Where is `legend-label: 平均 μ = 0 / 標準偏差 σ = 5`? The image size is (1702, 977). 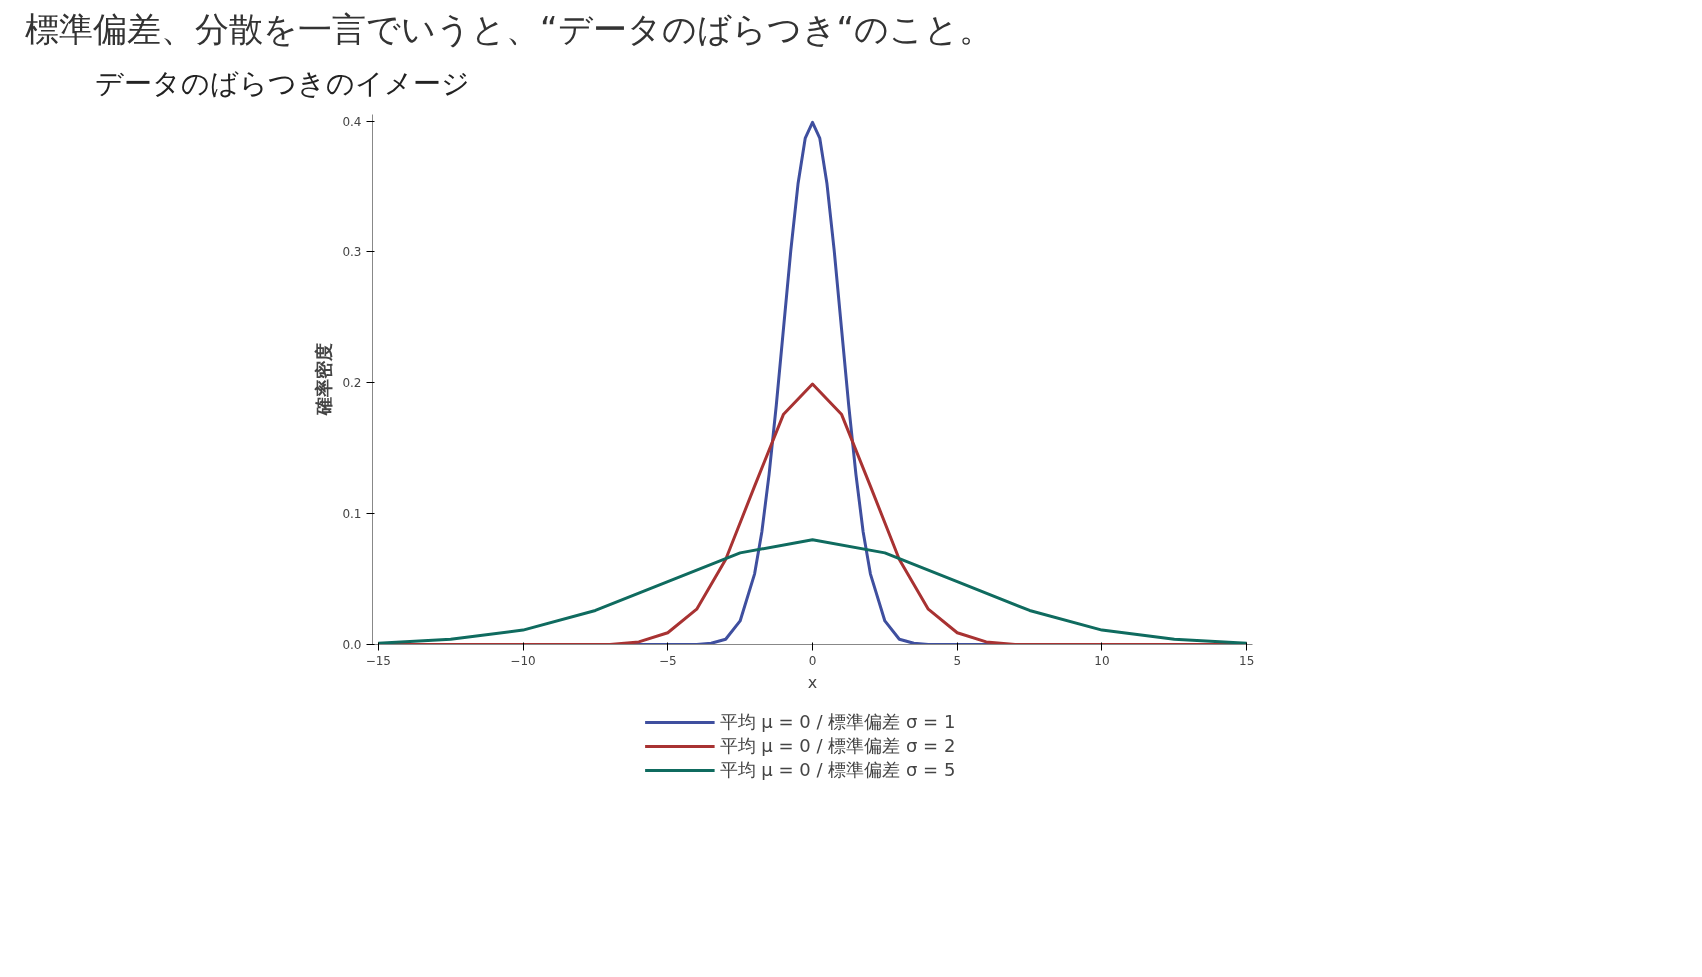
legend-label: 平均 μ = 0 / 標準偏差 σ = 5 is located at coordinates (837, 770).